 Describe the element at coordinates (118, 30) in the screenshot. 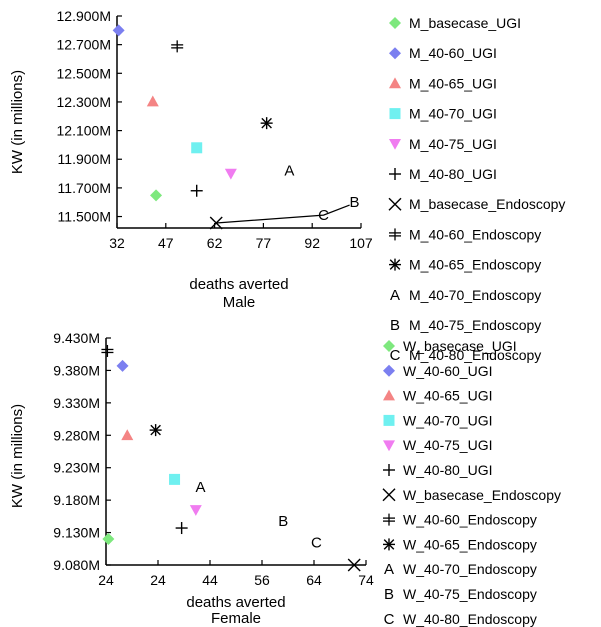

I see `point-m_40-60_ugi` at that location.